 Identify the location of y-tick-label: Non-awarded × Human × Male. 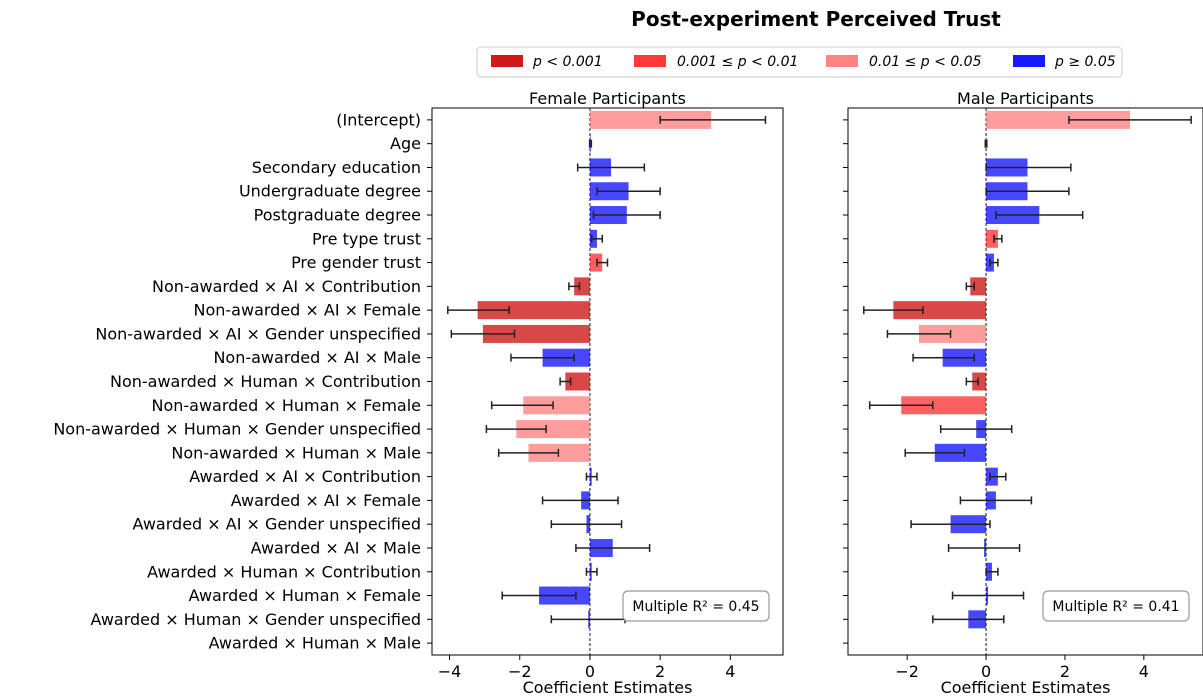
(296, 452).